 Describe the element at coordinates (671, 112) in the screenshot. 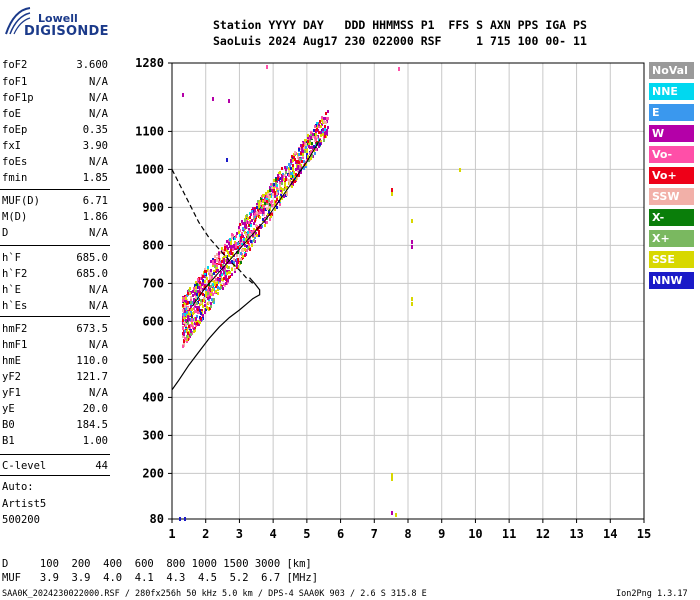

I see `legend-item: E` at that location.